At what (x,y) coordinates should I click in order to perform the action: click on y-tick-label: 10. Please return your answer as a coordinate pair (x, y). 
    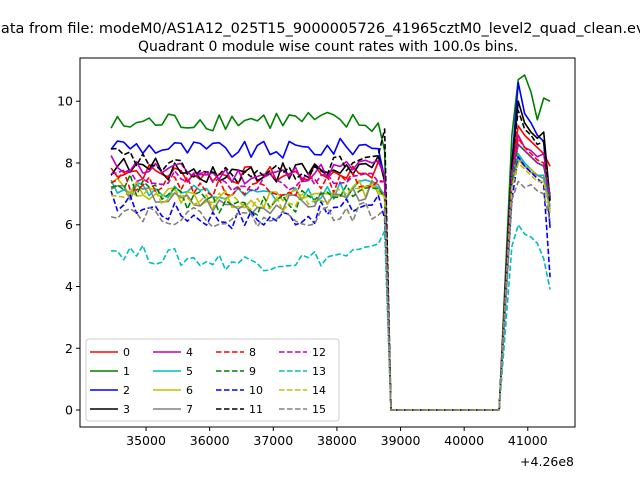
    Looking at the image, I should click on (65, 101).